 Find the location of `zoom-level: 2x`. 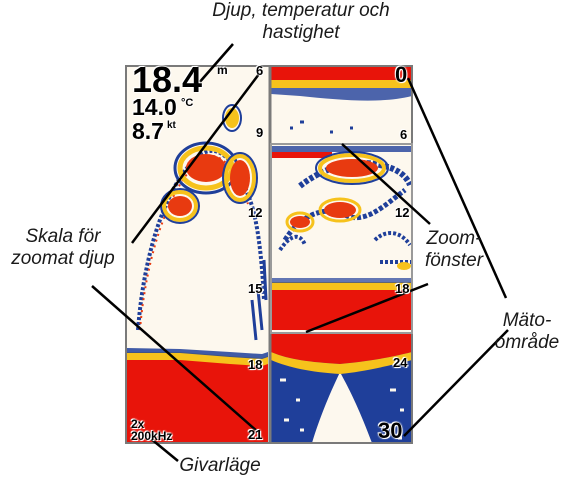

zoom-level: 2x is located at coordinates (138, 424).